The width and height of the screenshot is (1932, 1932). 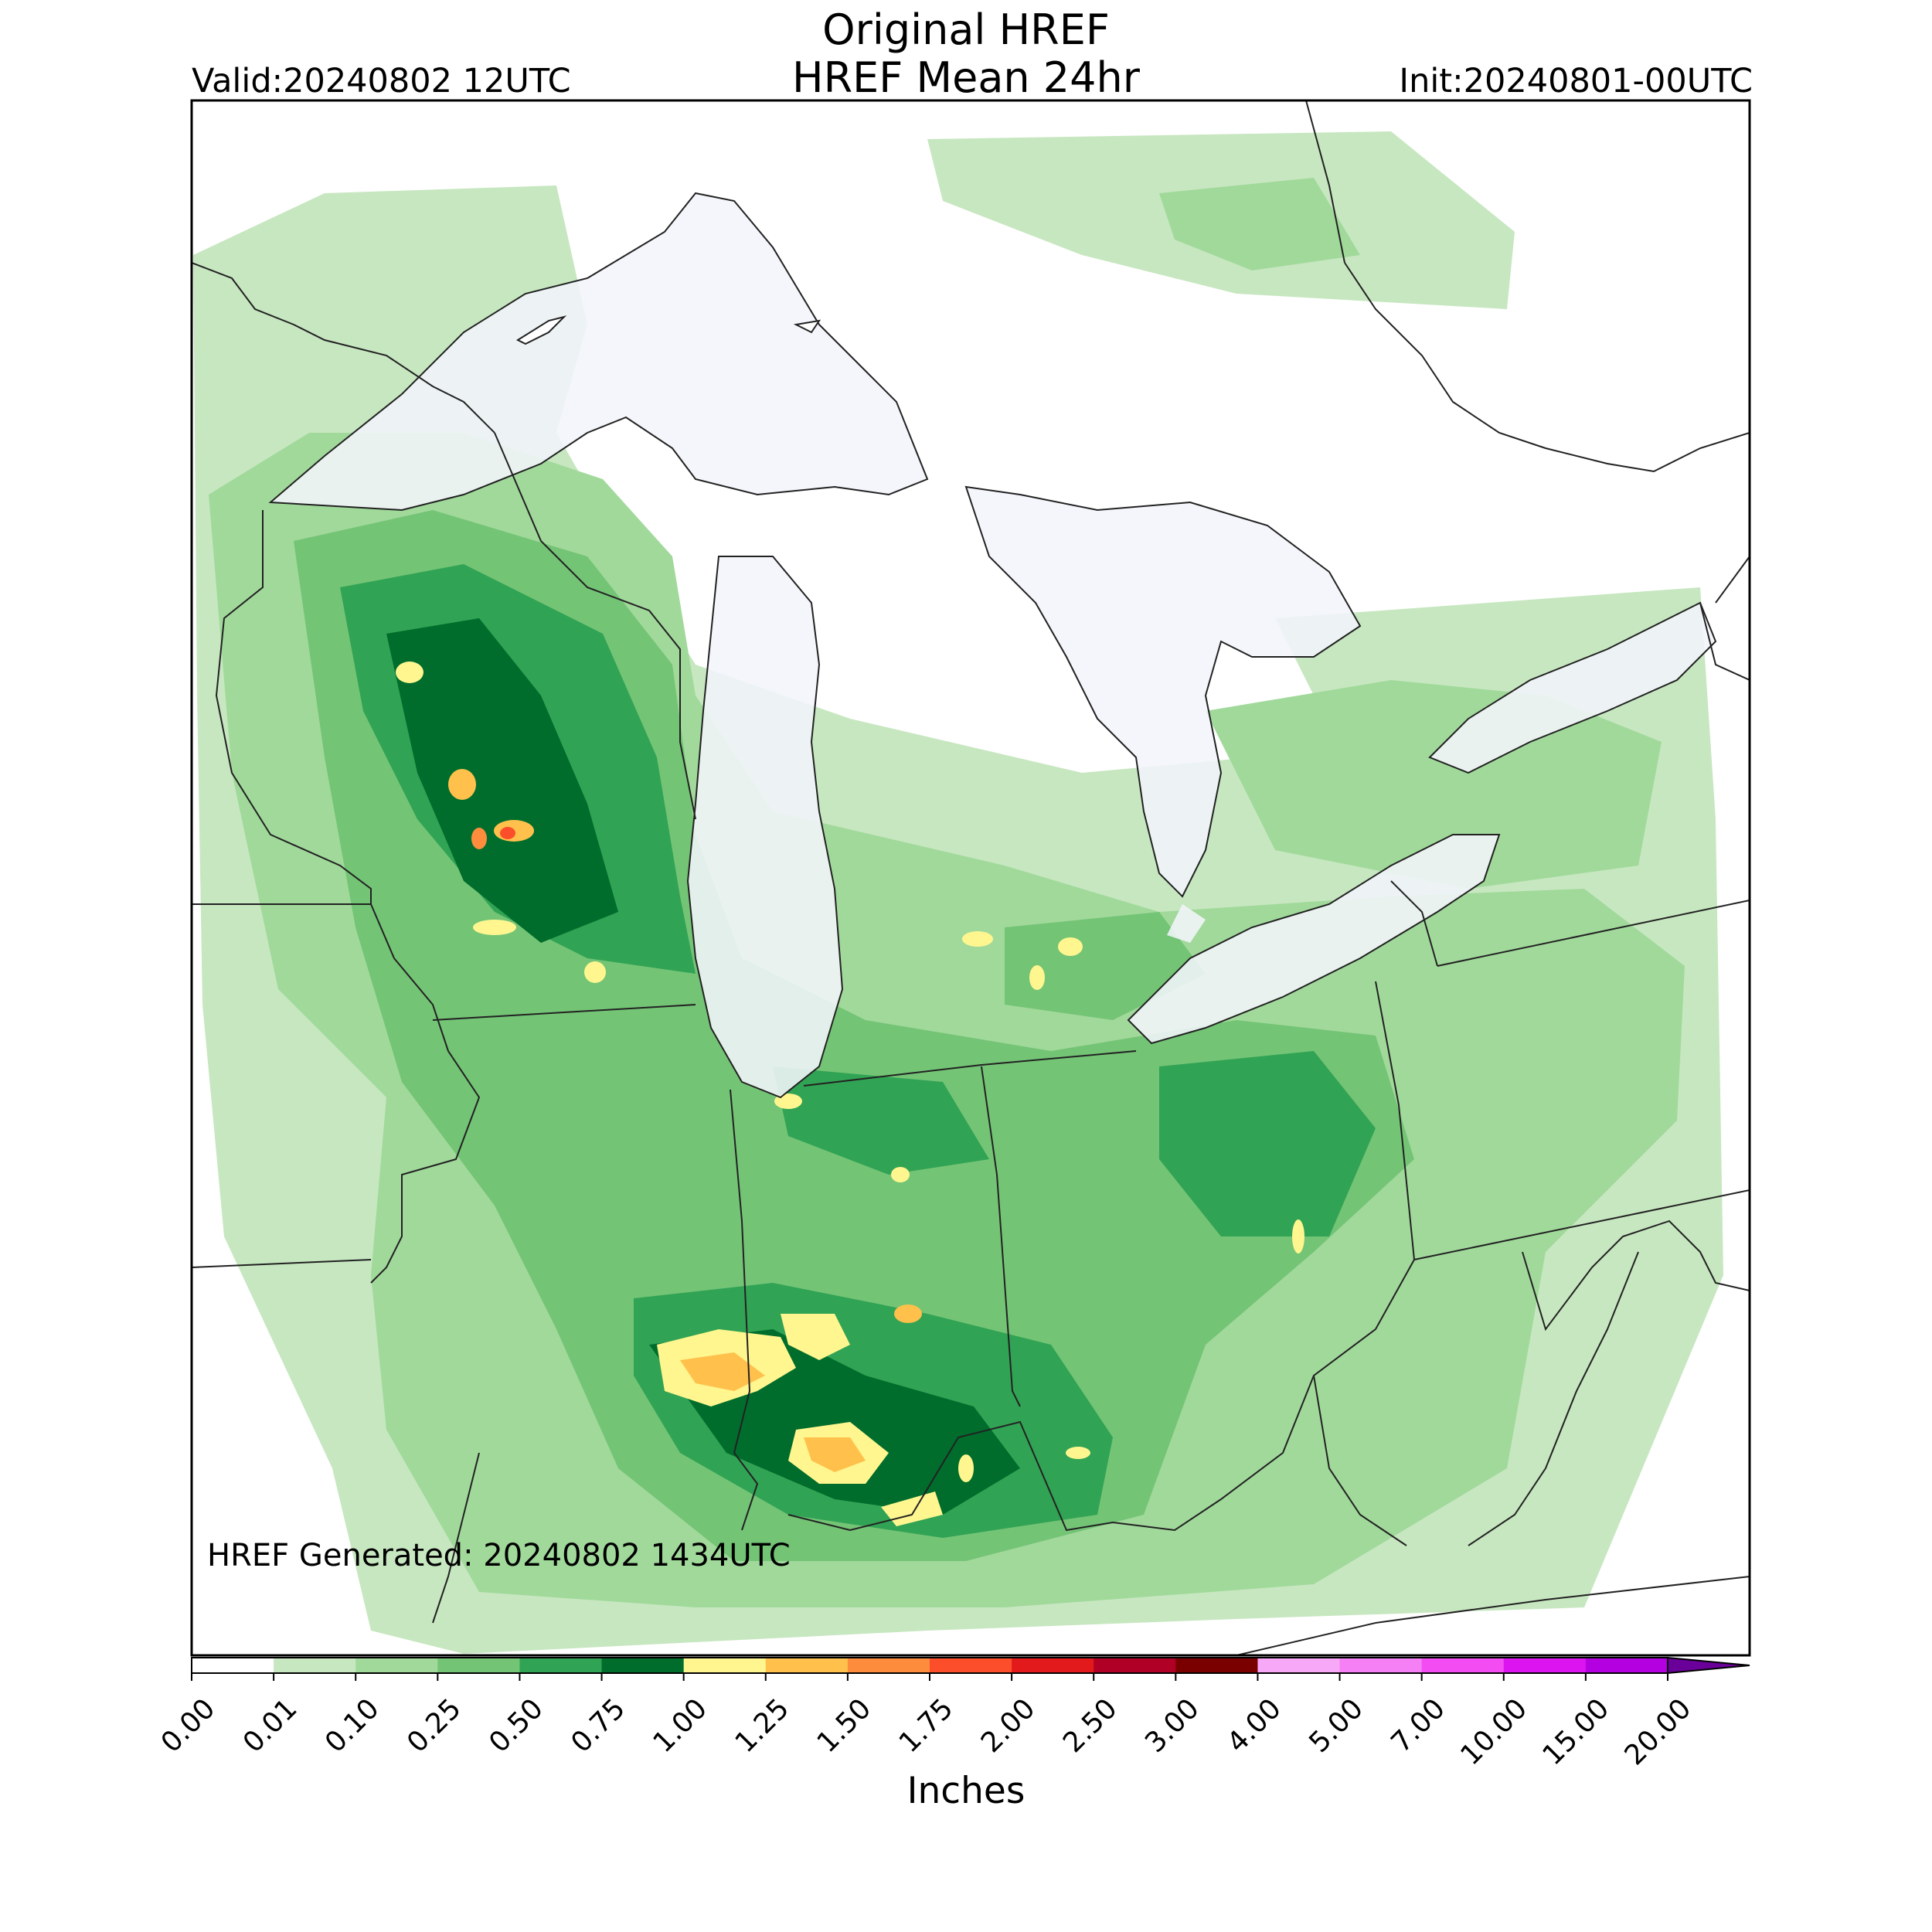 What do you see at coordinates (1336, 1726) in the screenshot?
I see `colorbar-tick-label: 5.00` at bounding box center [1336, 1726].